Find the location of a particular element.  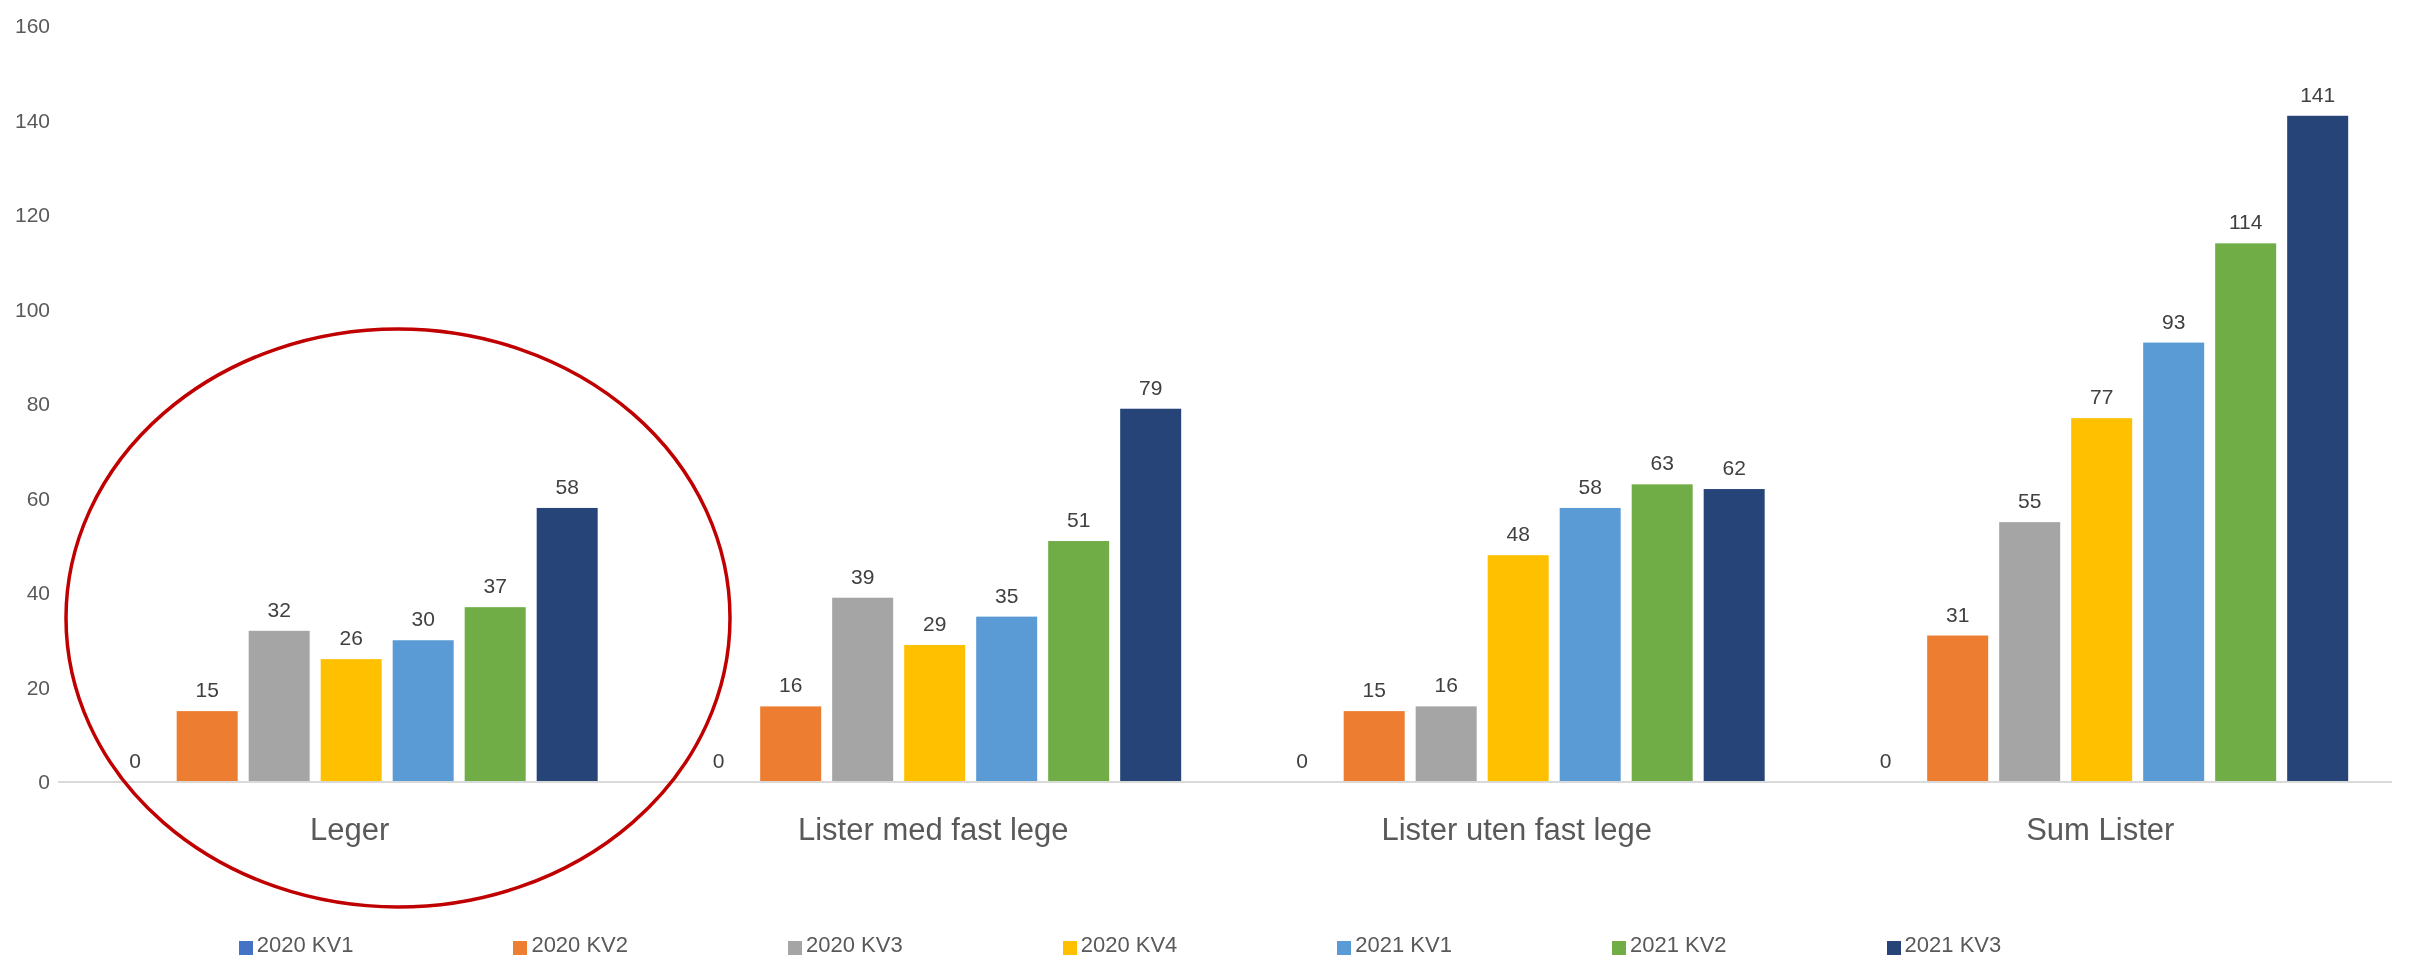

x-tick-label: Lister med fast lege is located at coordinates (933, 829).